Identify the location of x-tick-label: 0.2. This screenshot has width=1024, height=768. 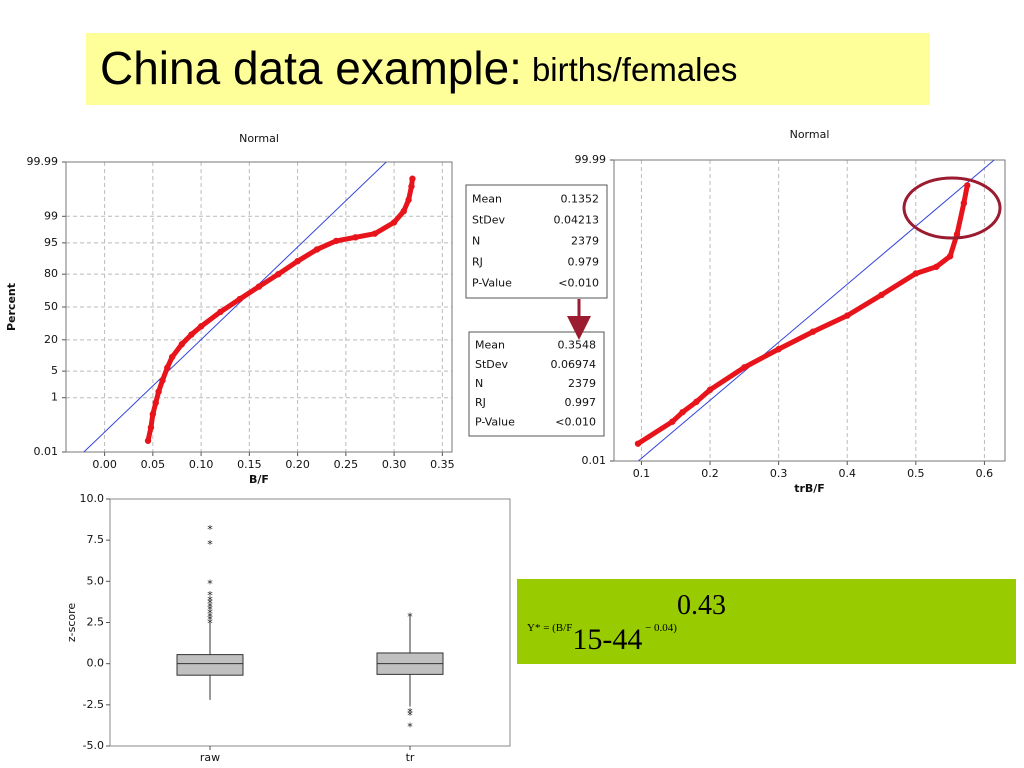
(710, 473).